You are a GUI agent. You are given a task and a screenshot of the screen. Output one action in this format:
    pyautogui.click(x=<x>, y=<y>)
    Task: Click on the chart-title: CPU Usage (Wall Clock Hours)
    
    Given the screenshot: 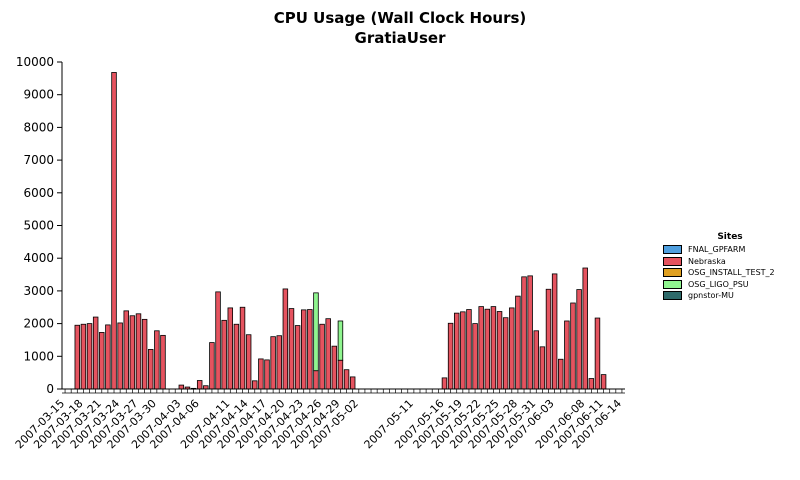 What is the action you would take?
    pyautogui.click(x=400, y=18)
    